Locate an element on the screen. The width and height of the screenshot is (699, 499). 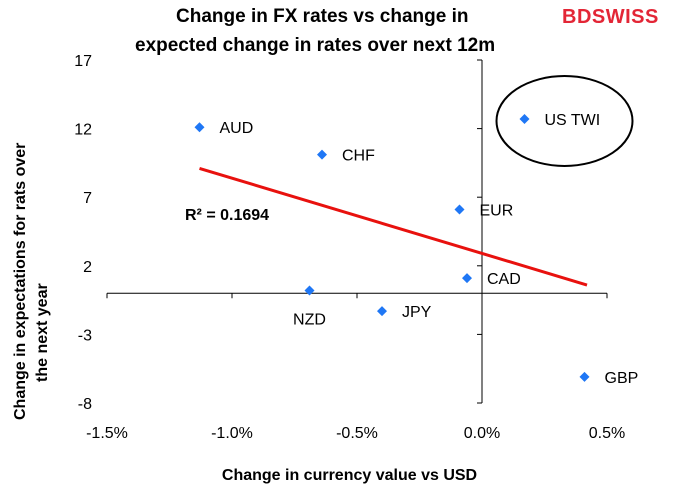
chart-title-line2: expected change in rates over next 12m is located at coordinates (315, 45).